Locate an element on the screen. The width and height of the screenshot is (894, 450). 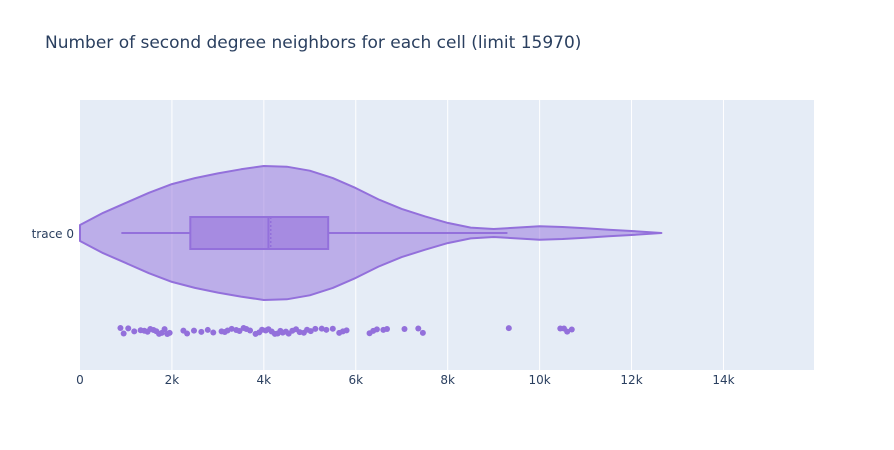
x-tick-label: 2k is located at coordinates (172, 380).